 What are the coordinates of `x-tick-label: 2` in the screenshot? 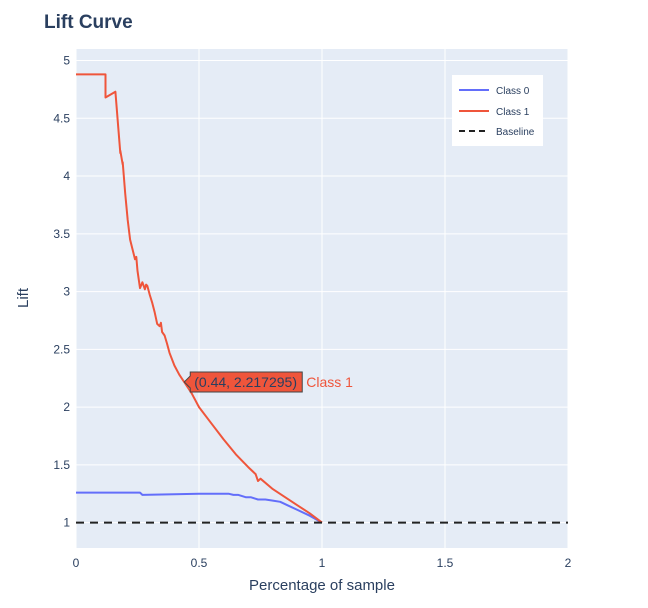 It's located at (568, 563).